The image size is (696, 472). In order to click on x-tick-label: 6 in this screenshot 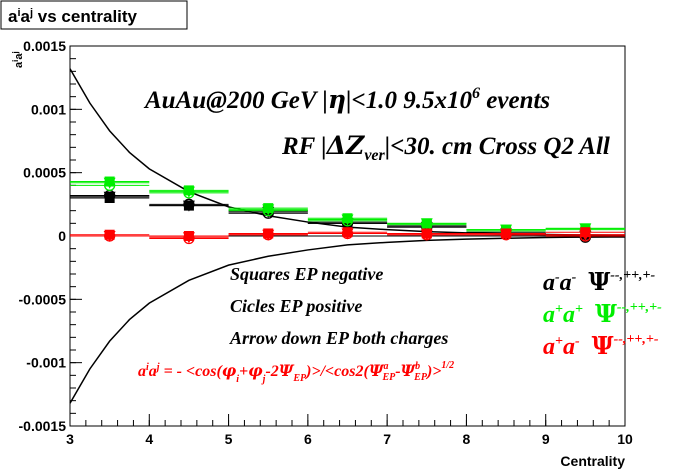, I will do `click(308, 439)`.